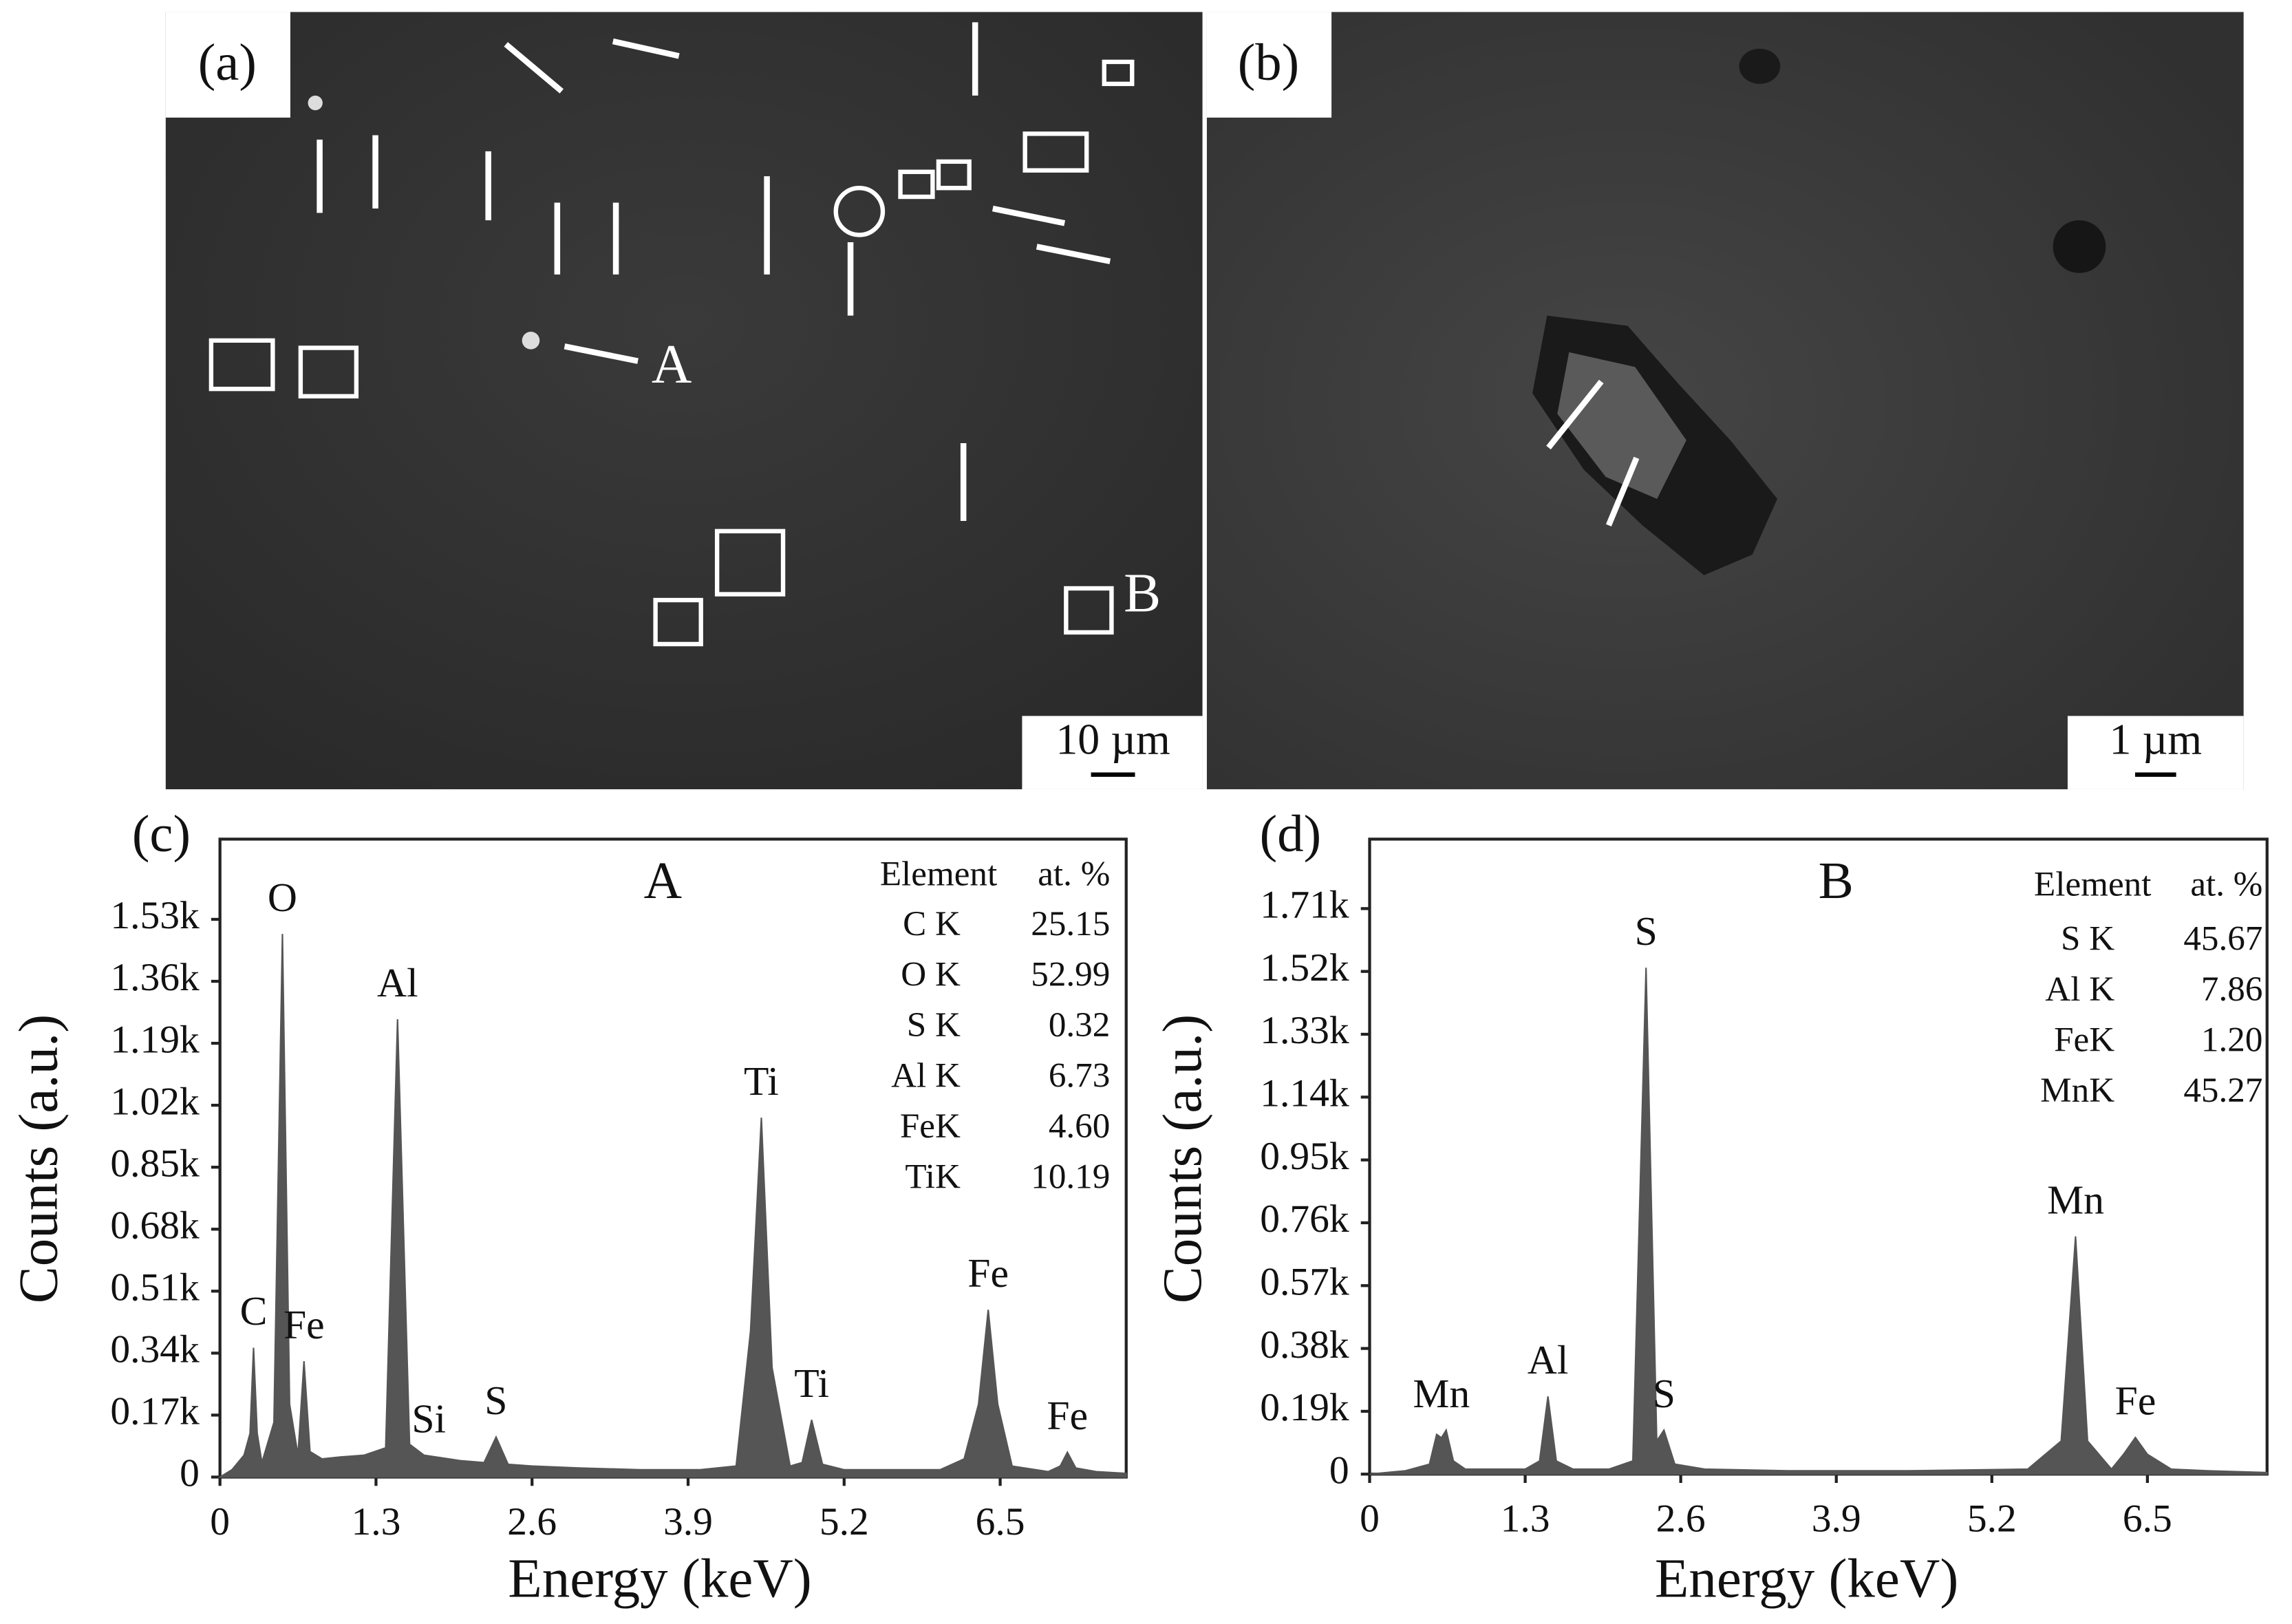  I want to click on marker-label: B, so click(1142, 592).